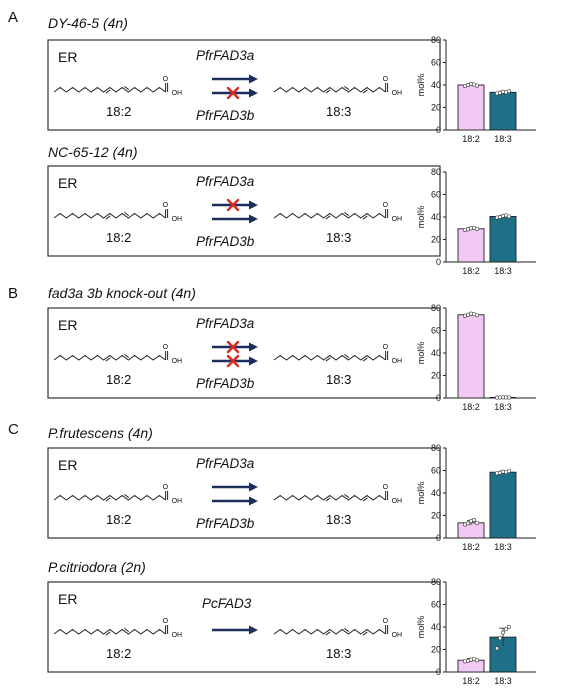 The height and width of the screenshot is (700, 562). I want to click on panel-title: P.frutescens (4n), so click(100, 433).